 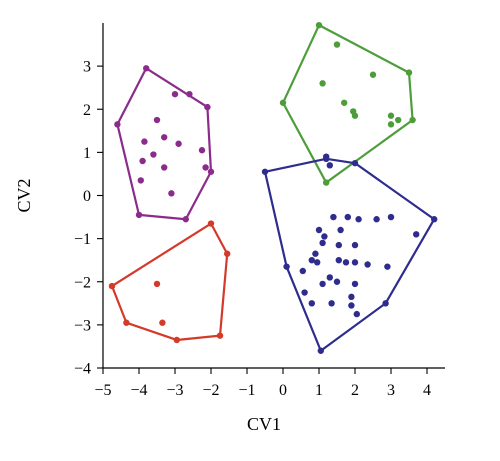 What do you see at coordinates (262, 383) in the screenshot?
I see `x-axis-ticks: −5 −4 −3 −2 −1 0 1 2 3 4` at bounding box center [262, 383].